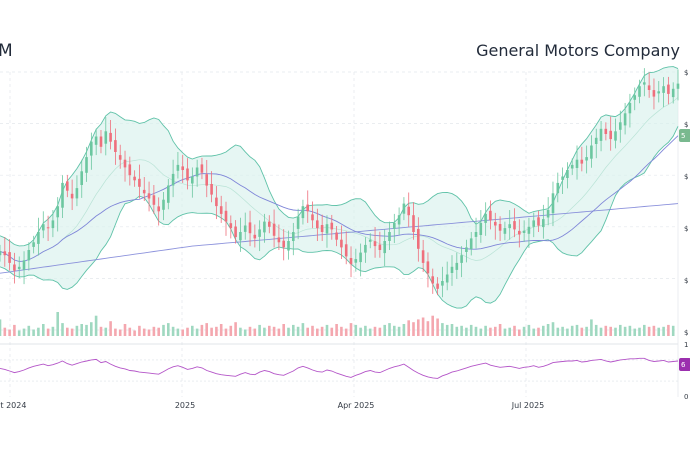  Describe the element at coordinates (683, 136) in the screenshot. I see `last-price-badge-text: 5` at that location.